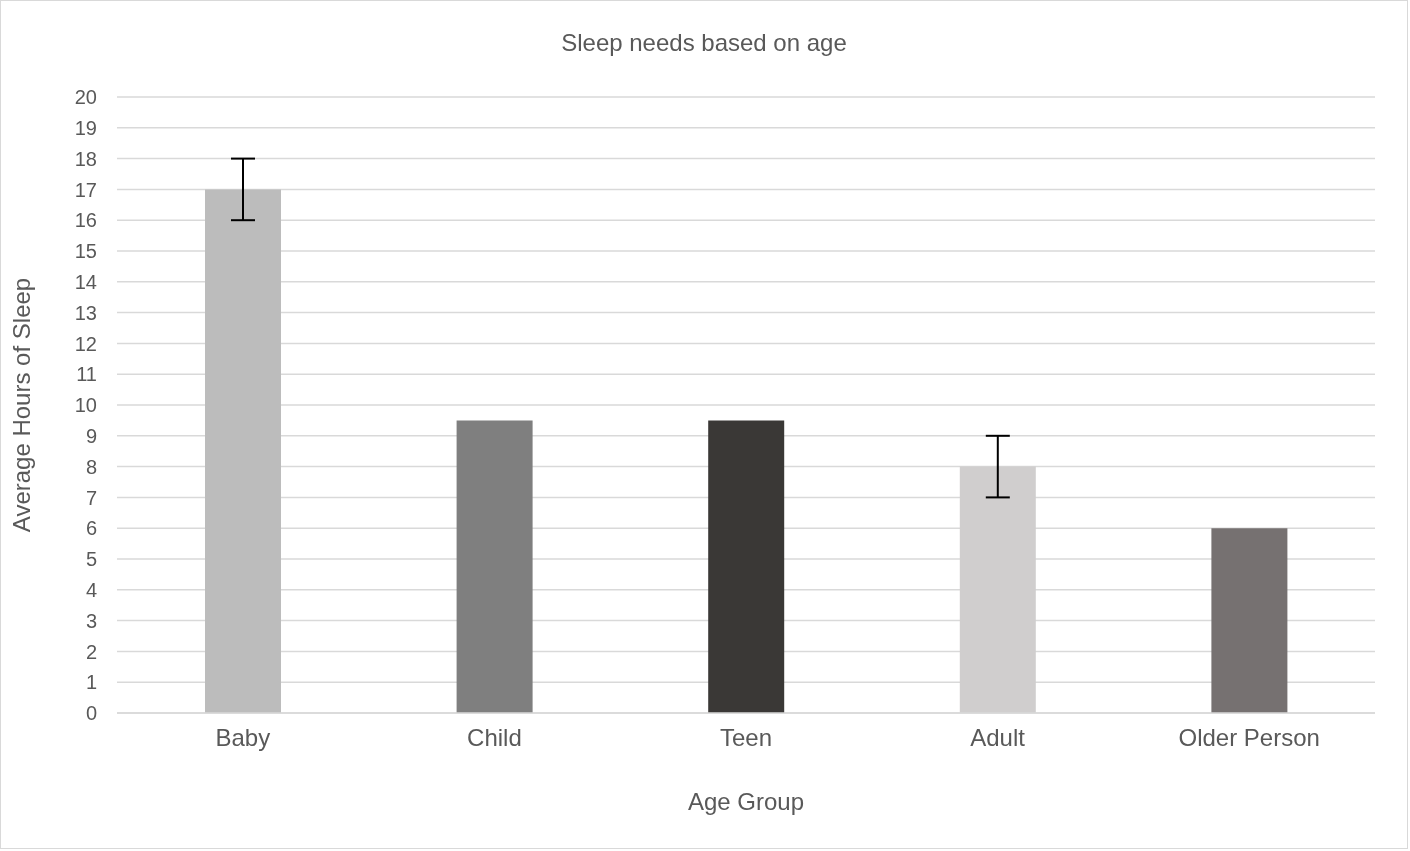  I want to click on y-axis-title: Average Hours of Sleep, so click(21, 405).